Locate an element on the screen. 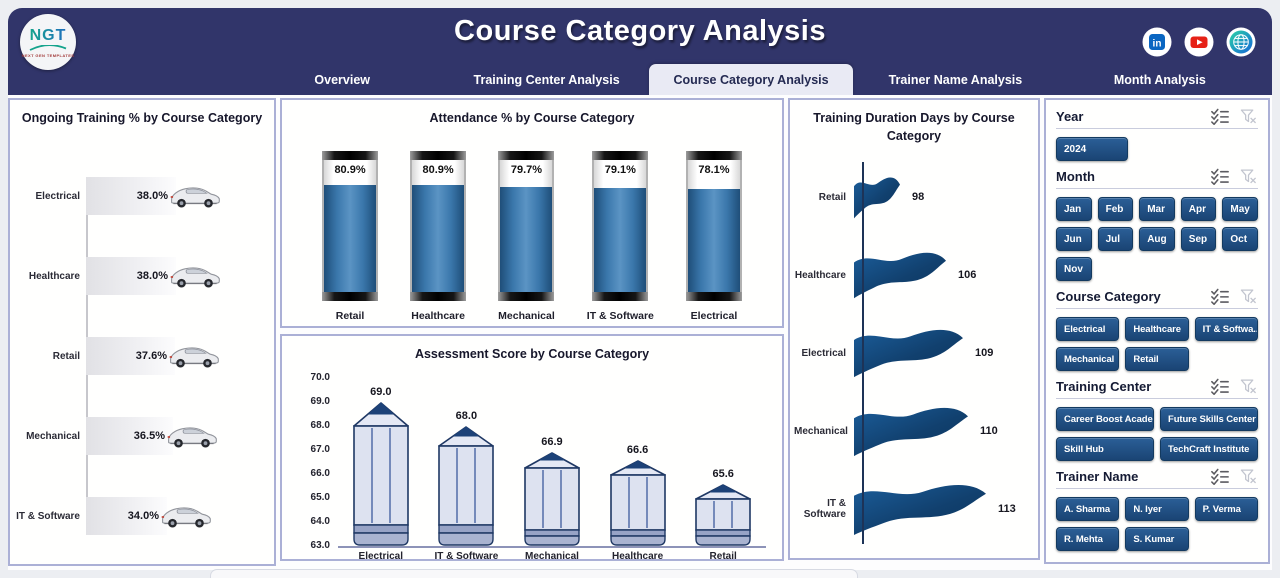  pencil-column: 66.9 is located at coordinates (552, 457).